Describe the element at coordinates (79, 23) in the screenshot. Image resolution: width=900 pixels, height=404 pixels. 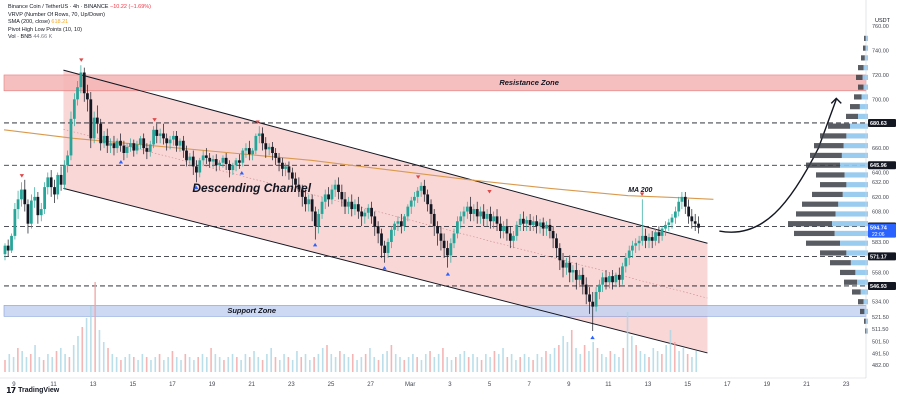
I see `legend-sma-row: SMA (200, close) 618.21` at that location.